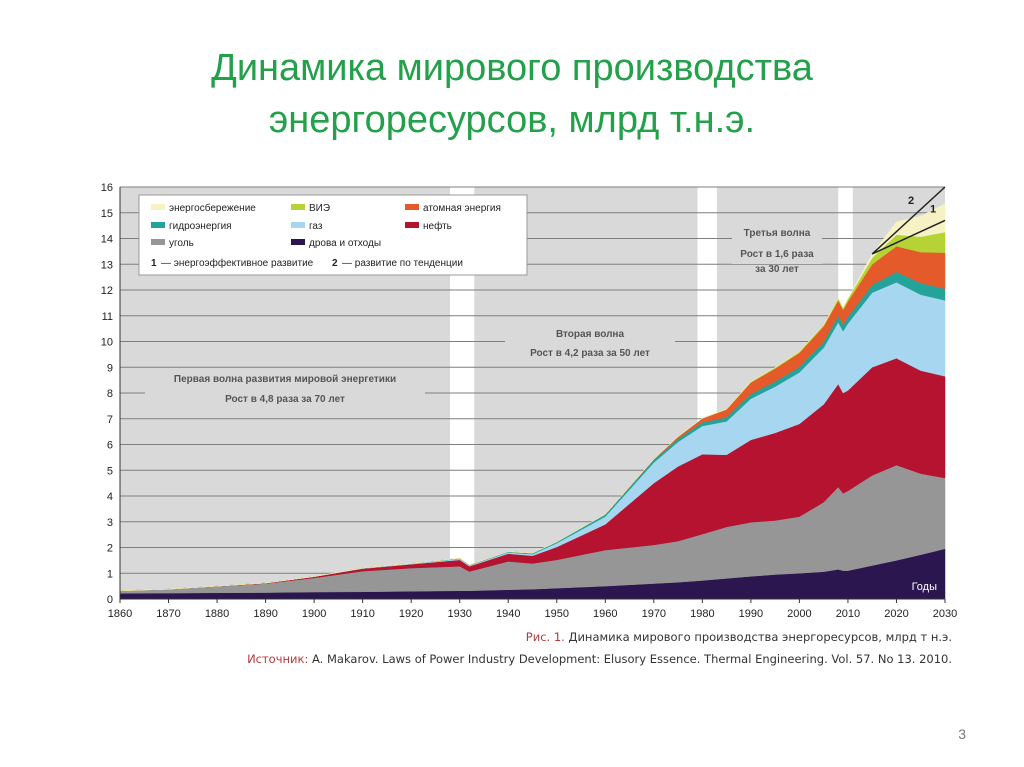  I want to click on legend-swatch-энергосбережение, so click(158, 207).